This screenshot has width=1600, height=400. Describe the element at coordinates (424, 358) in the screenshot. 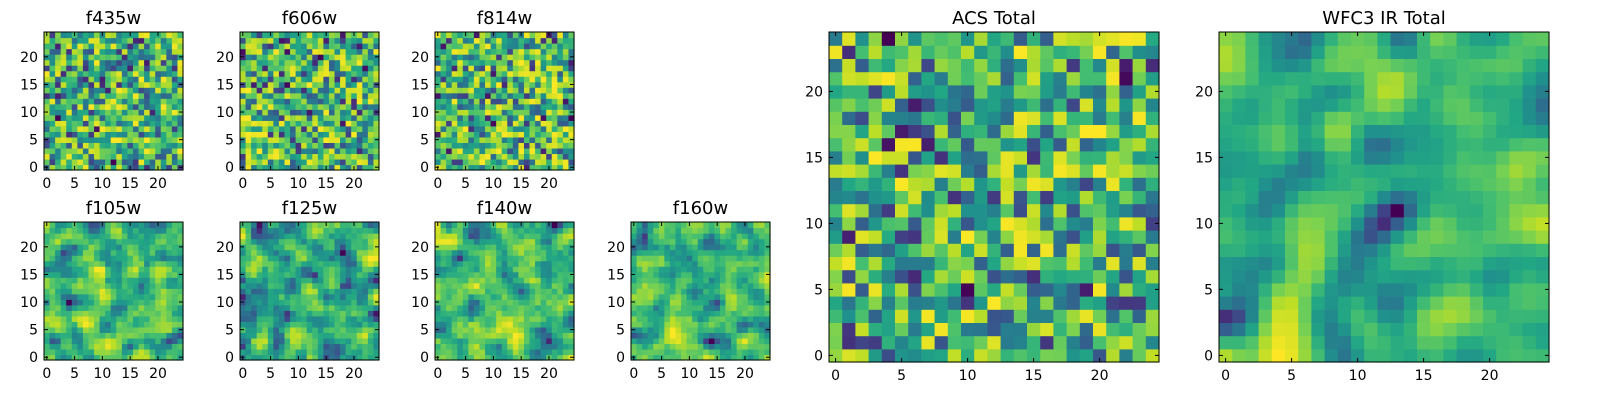

I see `y-tick-label: 0` at that location.